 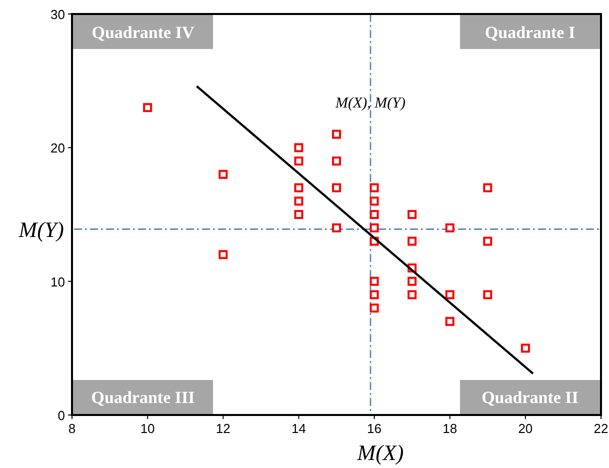 What do you see at coordinates (143, 397) in the screenshot?
I see `annotation: Quadrante III` at bounding box center [143, 397].